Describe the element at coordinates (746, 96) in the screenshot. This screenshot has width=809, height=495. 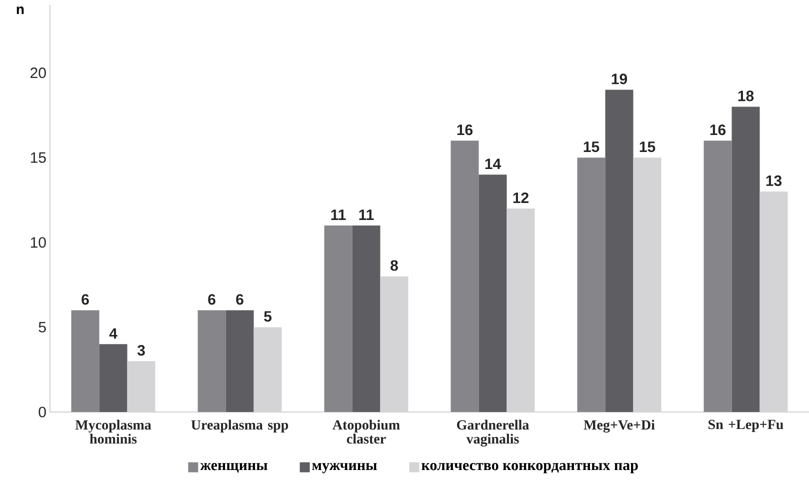
I see `data-label: 18` at that location.